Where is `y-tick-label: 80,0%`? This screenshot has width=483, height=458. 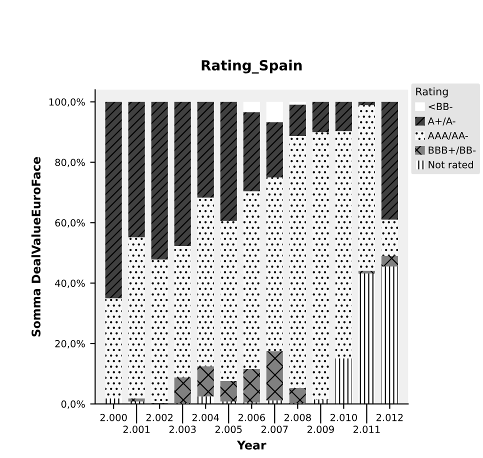
y-tick-label: 80,0% is located at coordinates (70, 163).